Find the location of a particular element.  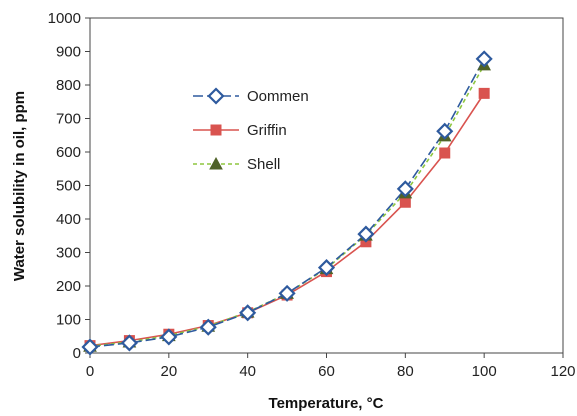

y-tick-label: 500 is located at coordinates (68, 186).